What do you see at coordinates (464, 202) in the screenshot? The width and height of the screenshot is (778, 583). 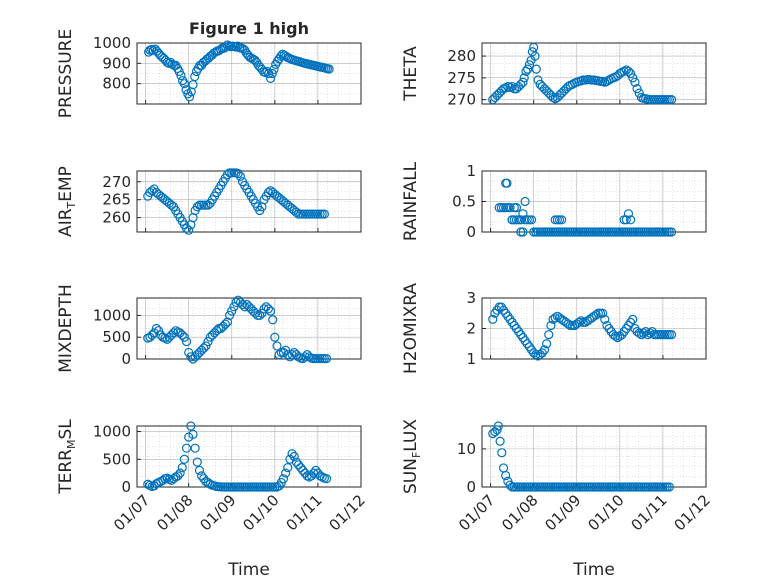 I see `y-tick-label: 0.5` at bounding box center [464, 202].